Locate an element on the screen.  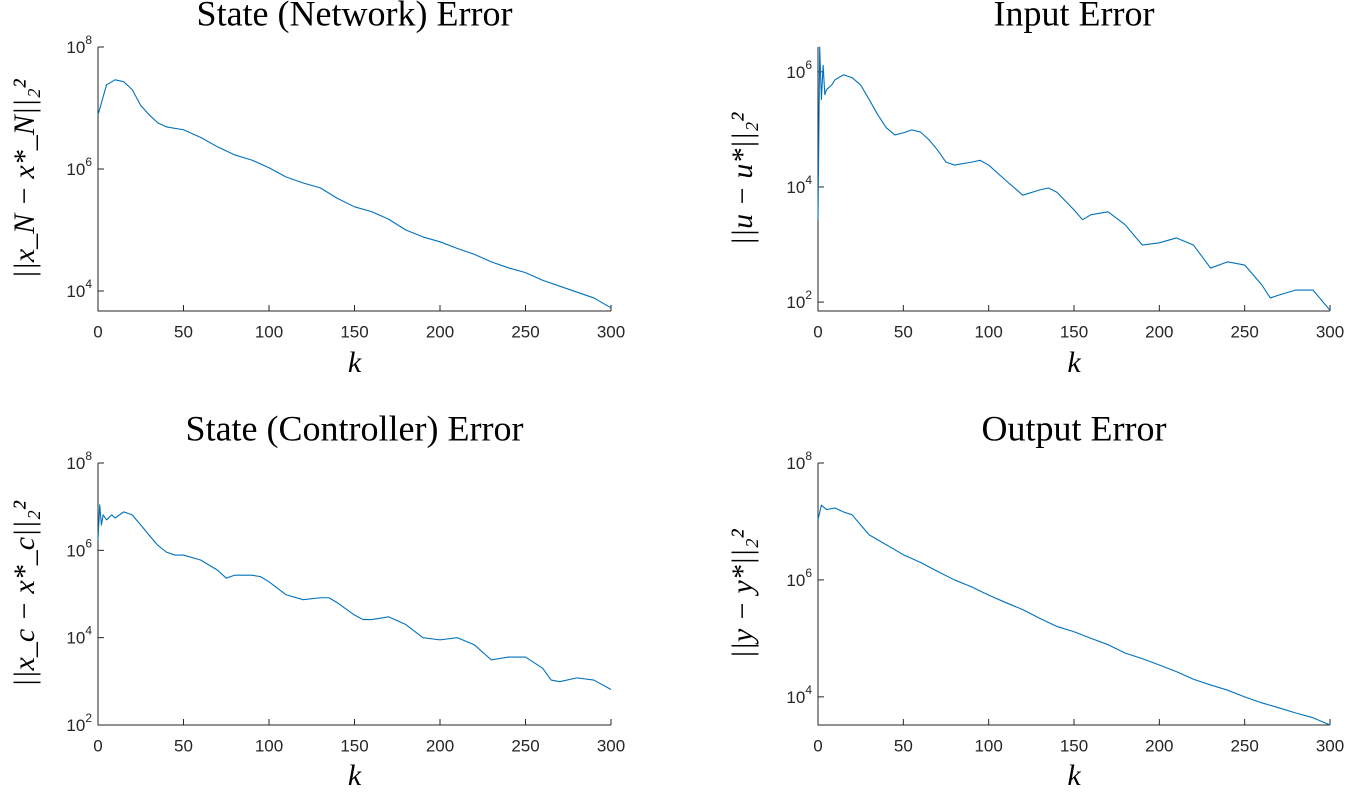
chart-title: State (Network) Error is located at coordinates (355, 16).